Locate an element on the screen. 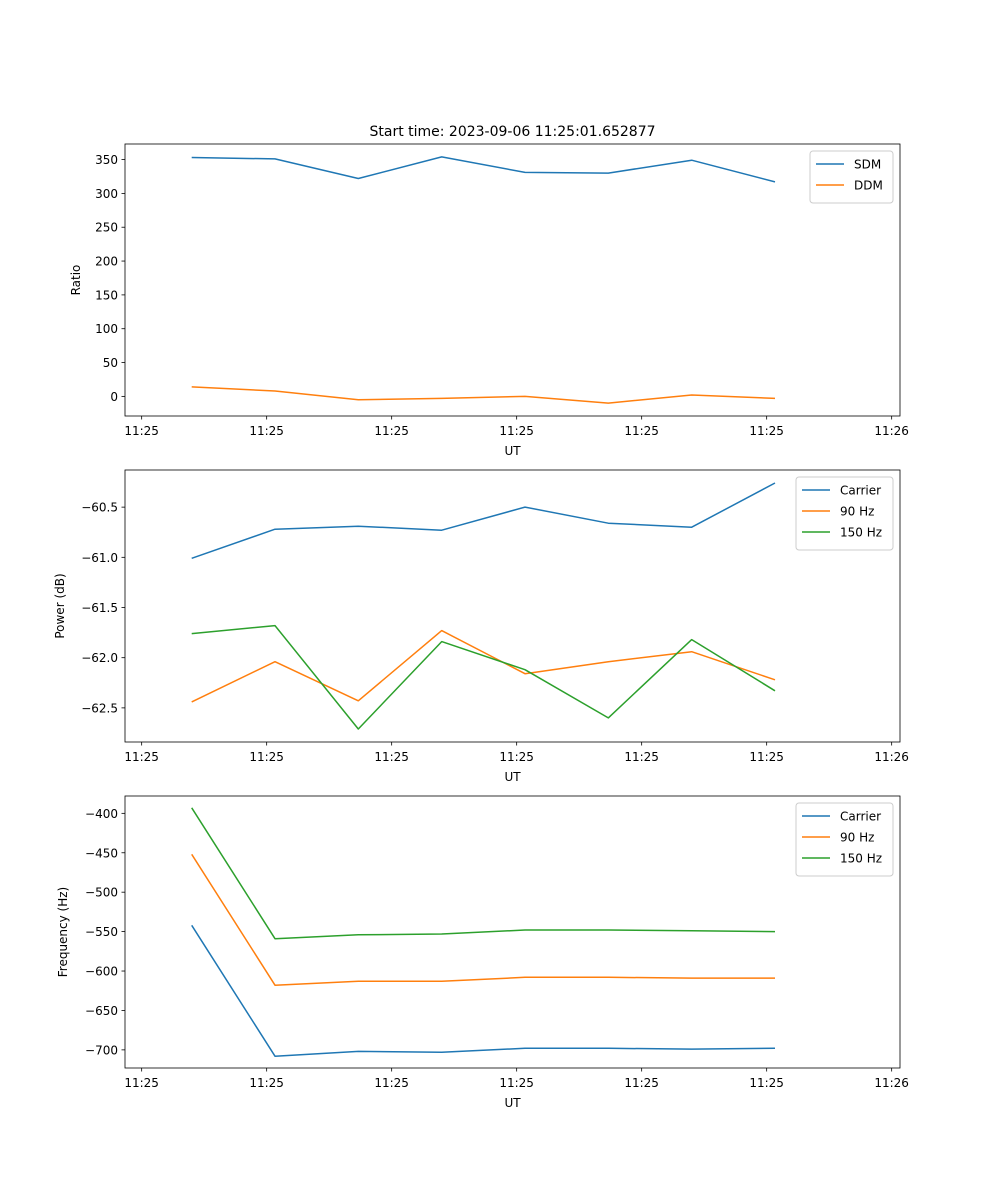 The width and height of the screenshot is (1000, 1200). y-tick-label: −60.5 is located at coordinates (99, 508).